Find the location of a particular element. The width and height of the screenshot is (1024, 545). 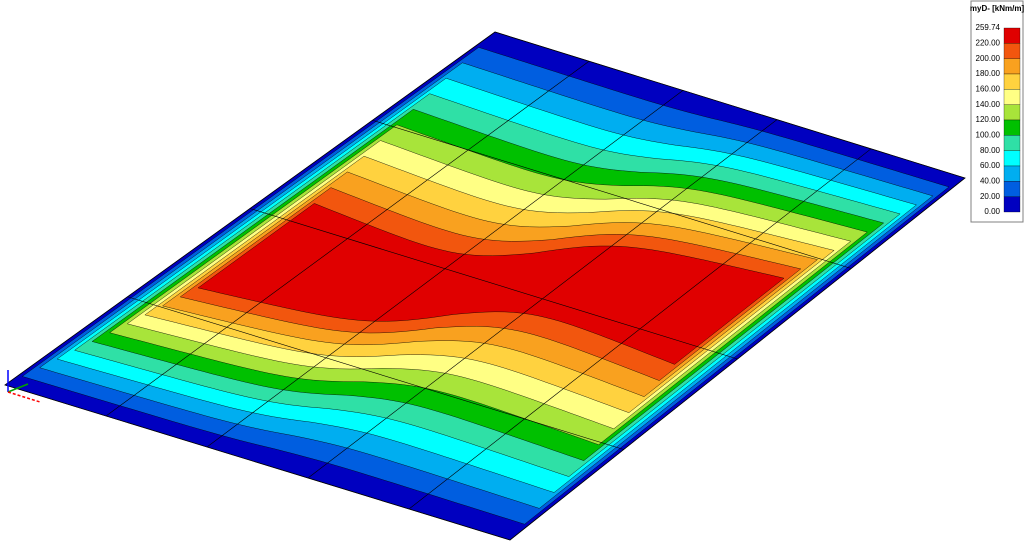

legend-label: 160.00 is located at coordinates (988, 88).